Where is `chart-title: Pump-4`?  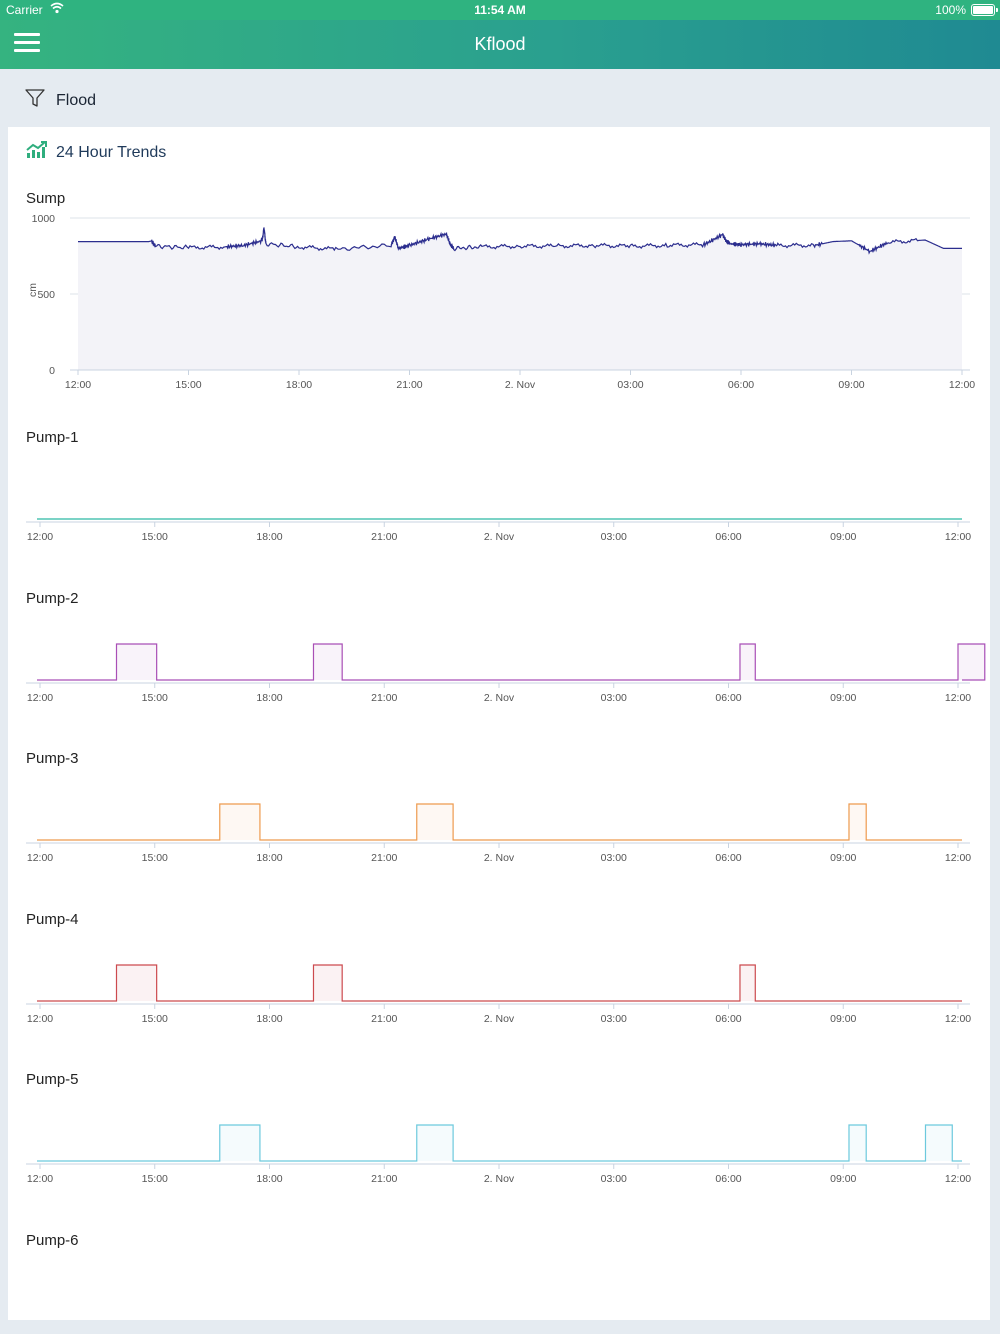
chart-title: Pump-4 is located at coordinates (52, 919).